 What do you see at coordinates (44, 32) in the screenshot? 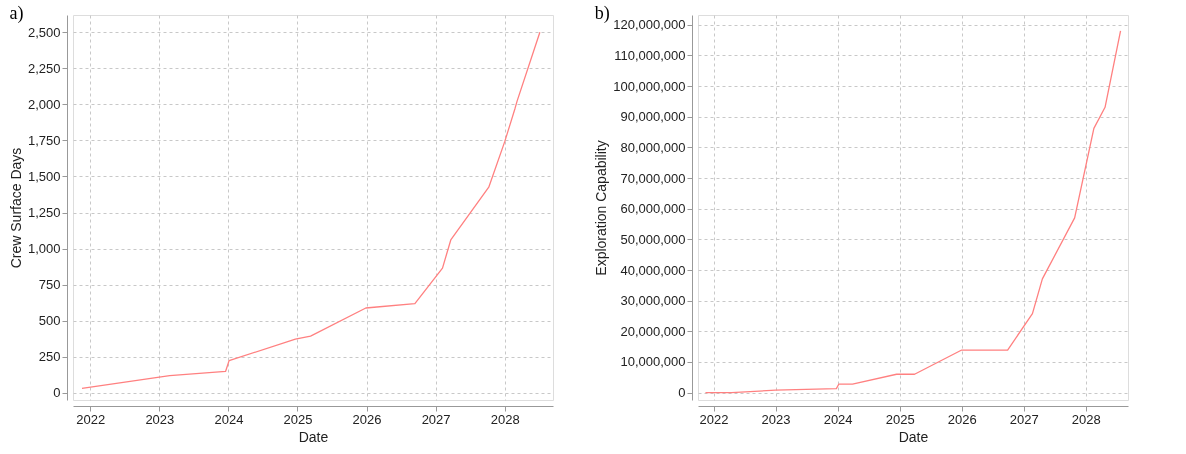
I see `y-tick-label: 2,500` at bounding box center [44, 32].